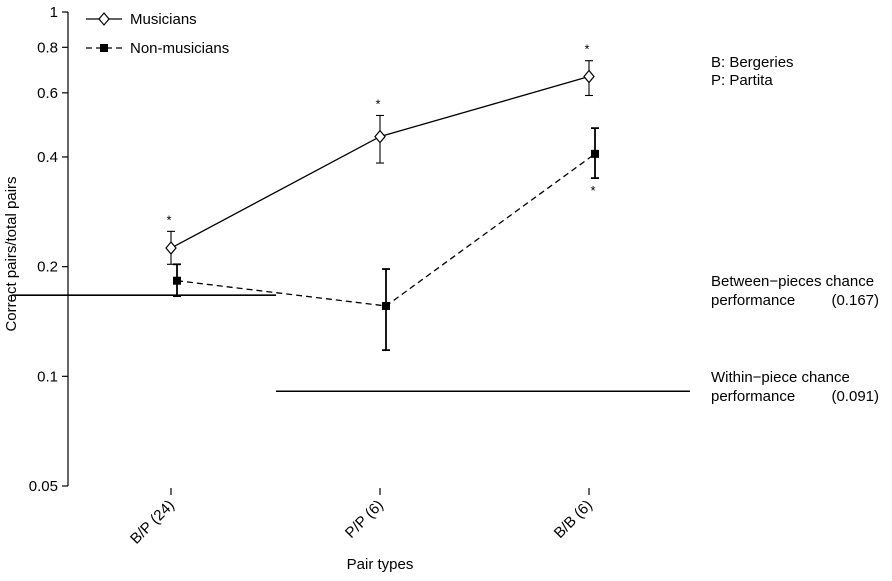 The height and width of the screenshot is (581, 892). I want to click on reference-label: Within−piece chance, so click(780, 377).